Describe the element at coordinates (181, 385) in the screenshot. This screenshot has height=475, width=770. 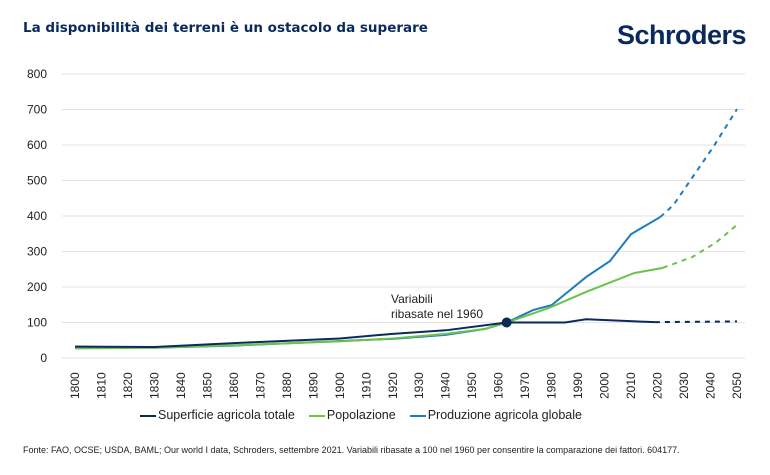
I see `x-tick-label: 1840` at that location.